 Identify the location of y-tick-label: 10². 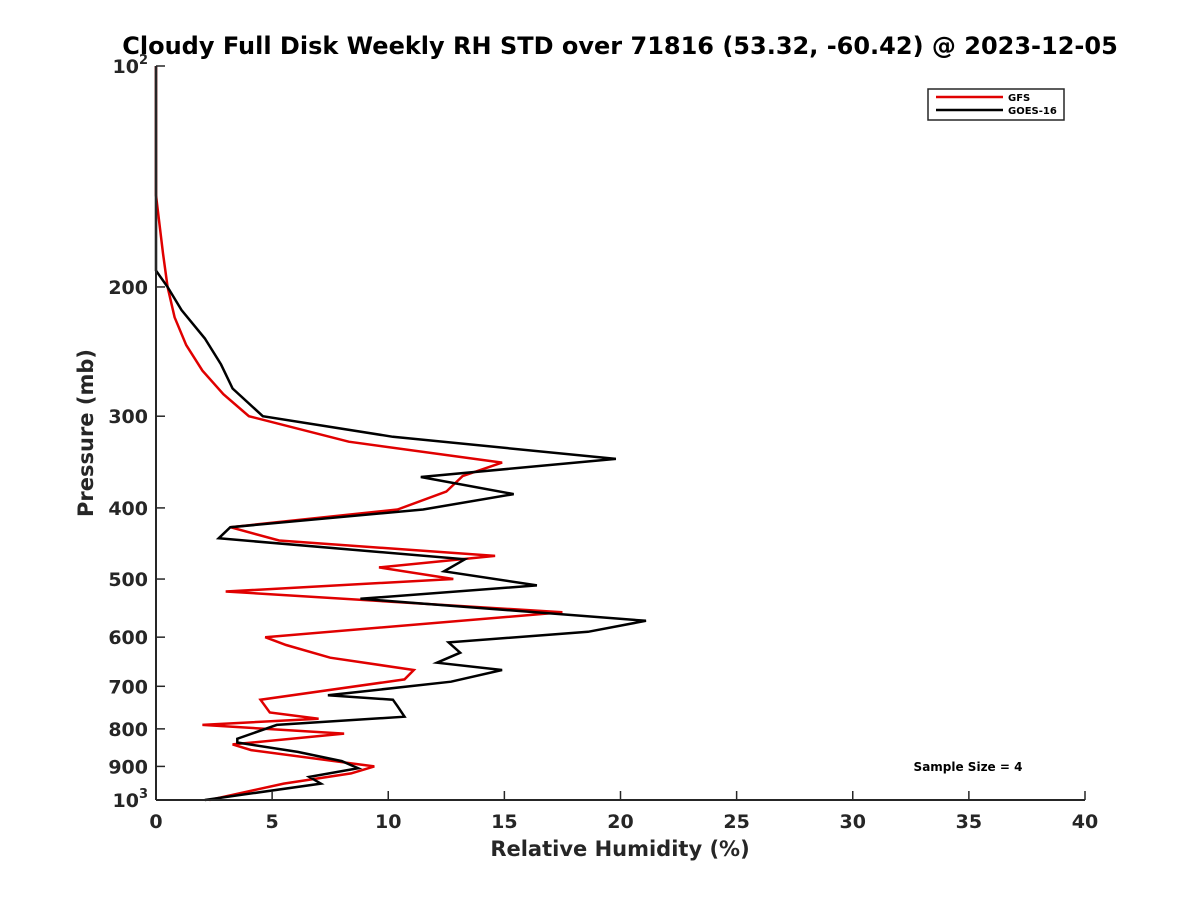
(131, 65).